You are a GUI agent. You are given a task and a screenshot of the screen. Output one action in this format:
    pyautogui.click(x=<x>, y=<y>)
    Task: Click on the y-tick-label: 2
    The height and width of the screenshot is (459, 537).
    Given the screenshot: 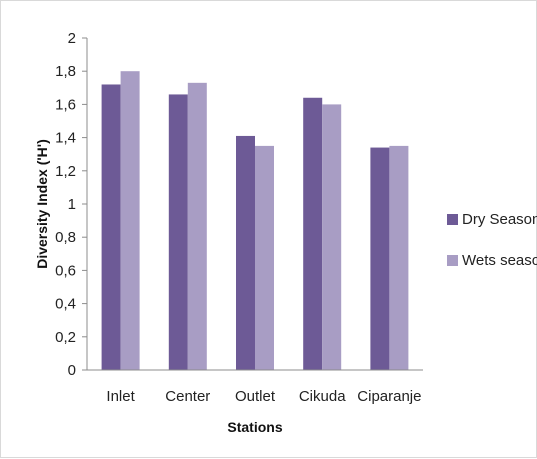 What is the action you would take?
    pyautogui.click(x=72, y=38)
    